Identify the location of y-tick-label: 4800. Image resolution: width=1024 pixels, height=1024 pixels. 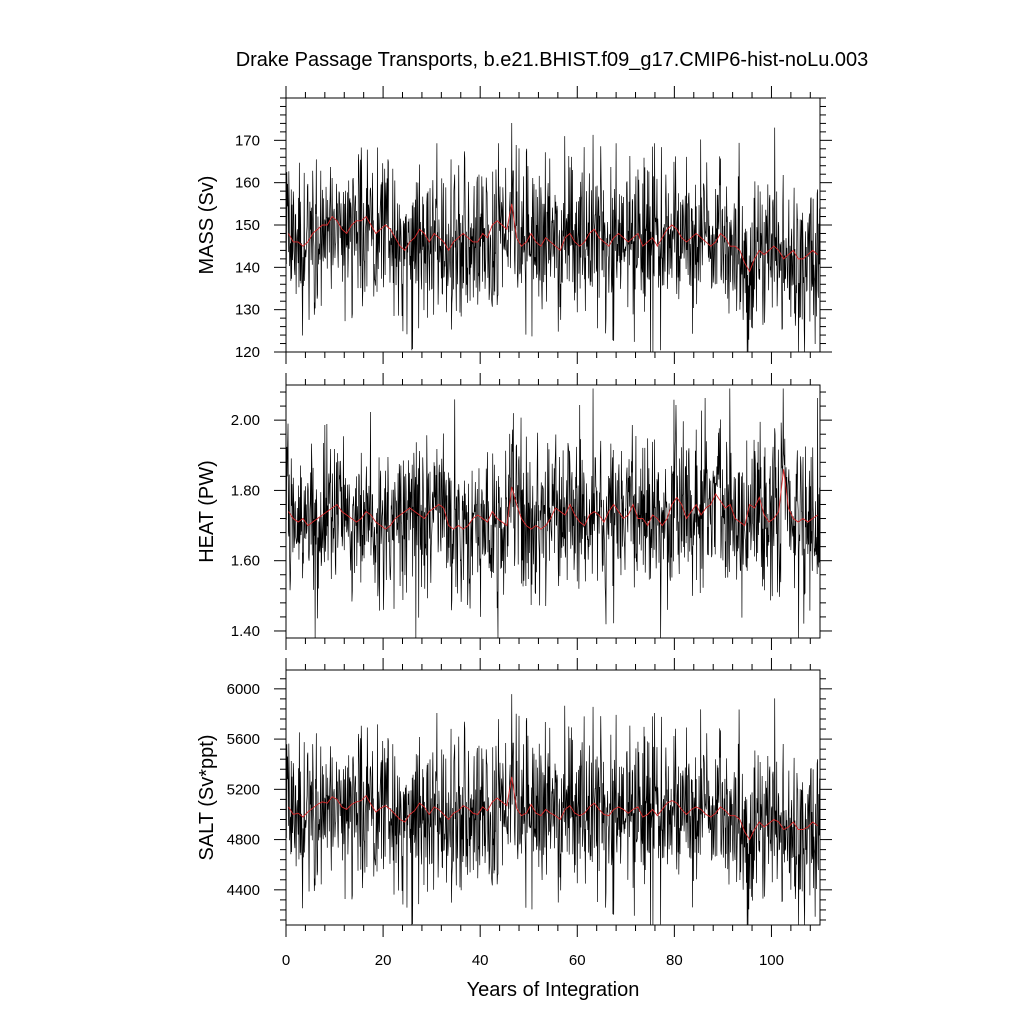
(243, 840).